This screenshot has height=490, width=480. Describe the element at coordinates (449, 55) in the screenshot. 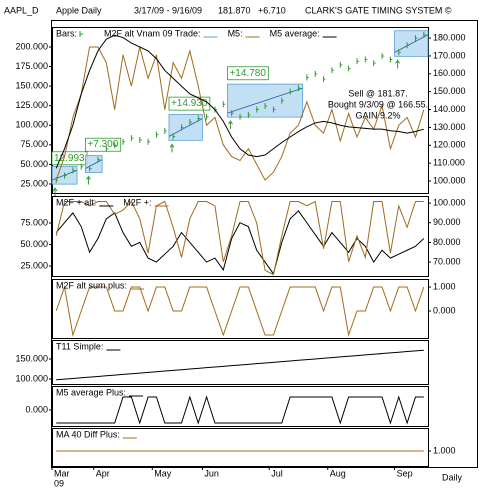

I see `y2-tick-label: 170.000` at that location.